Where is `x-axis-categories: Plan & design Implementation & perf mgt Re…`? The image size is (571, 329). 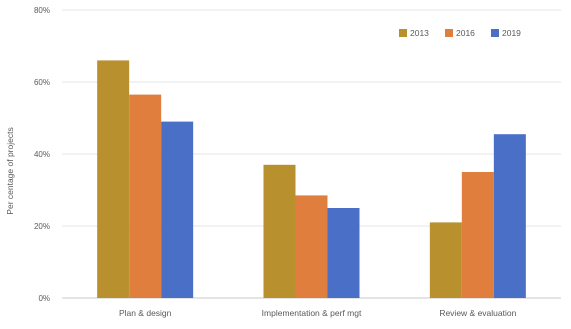 x-axis-categories: Plan & design Implementation & perf mgt Re… is located at coordinates (318, 313).